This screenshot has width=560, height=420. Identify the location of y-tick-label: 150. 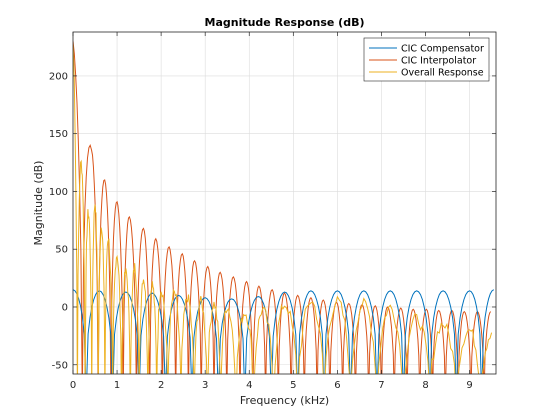
(58, 134).